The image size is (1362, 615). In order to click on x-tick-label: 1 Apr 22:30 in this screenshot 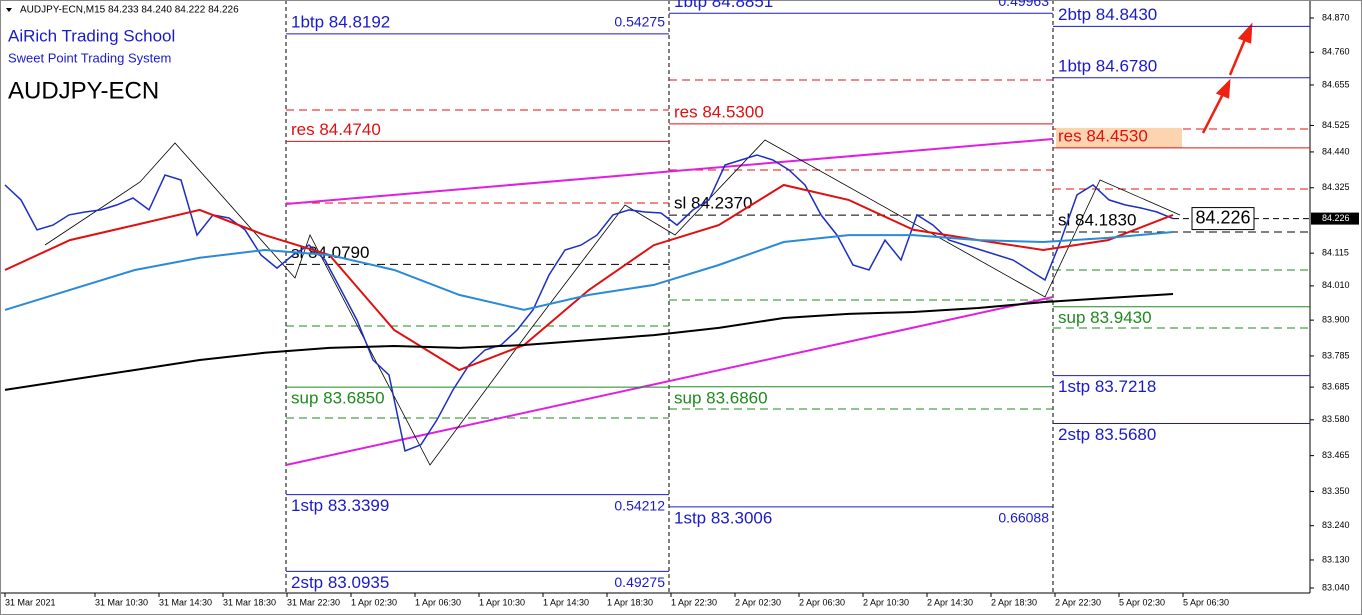, I will do `click(694, 602)`.